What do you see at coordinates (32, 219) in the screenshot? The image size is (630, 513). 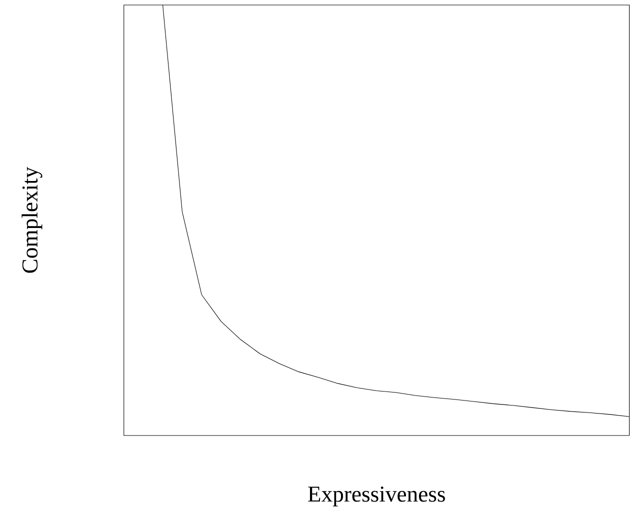 I see `y-axis-title: Complexity` at bounding box center [32, 219].